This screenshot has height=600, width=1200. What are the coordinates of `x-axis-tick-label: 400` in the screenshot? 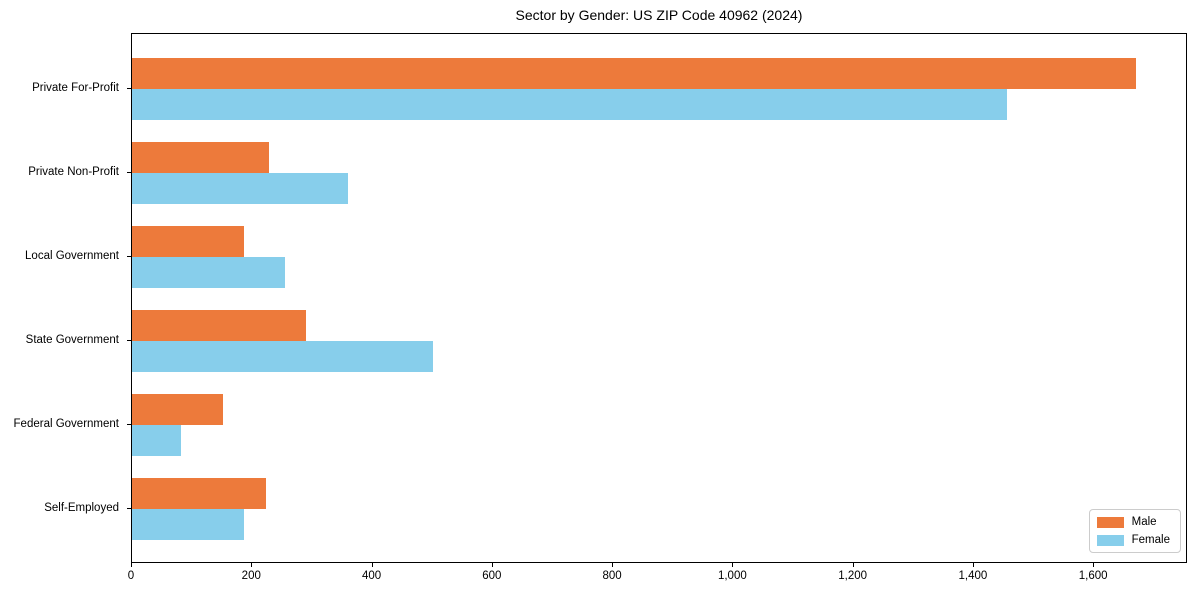 It's located at (371, 576).